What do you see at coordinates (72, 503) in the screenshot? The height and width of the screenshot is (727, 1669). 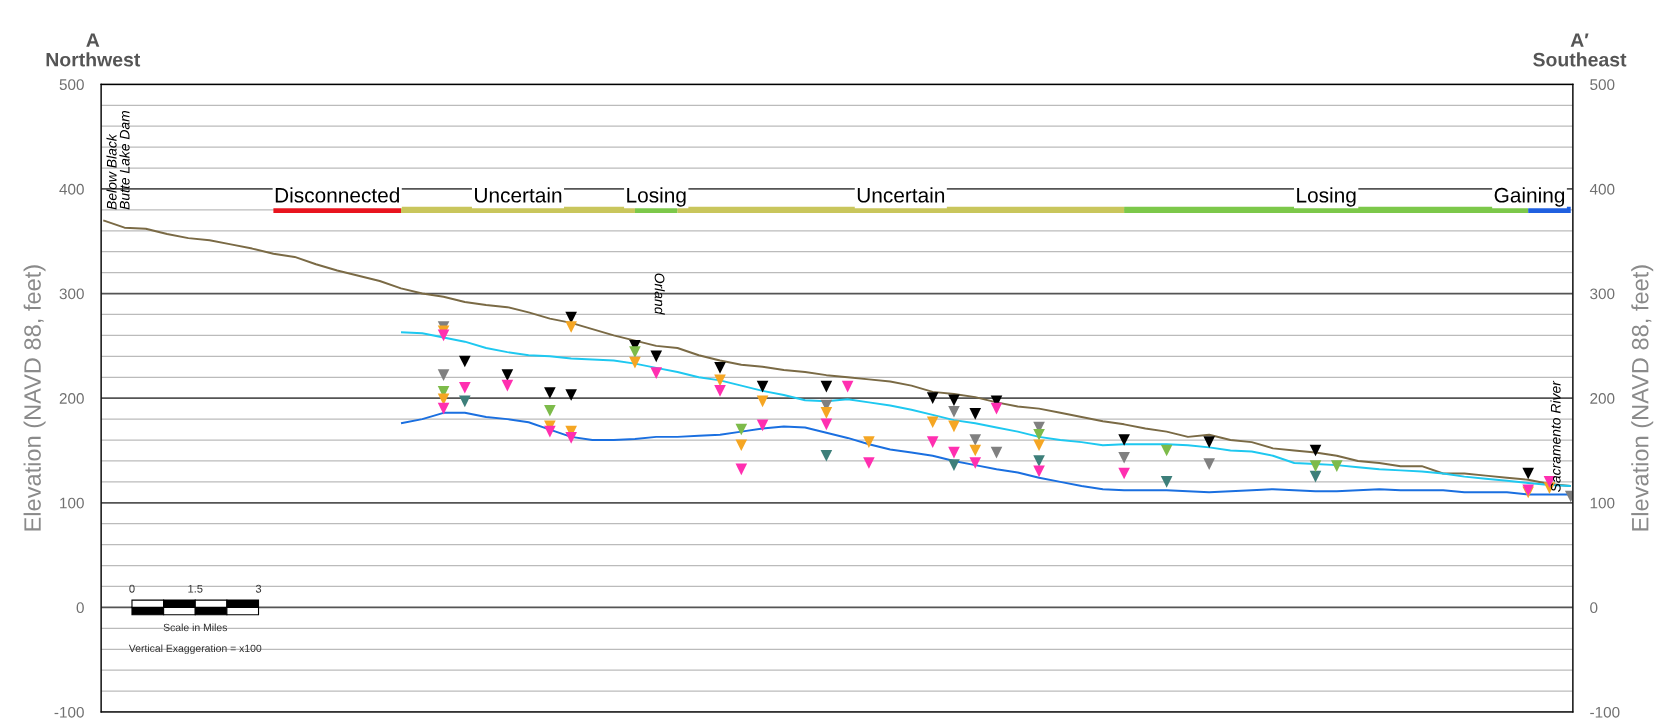 I see `y-tick-label: 100` at bounding box center [72, 503].